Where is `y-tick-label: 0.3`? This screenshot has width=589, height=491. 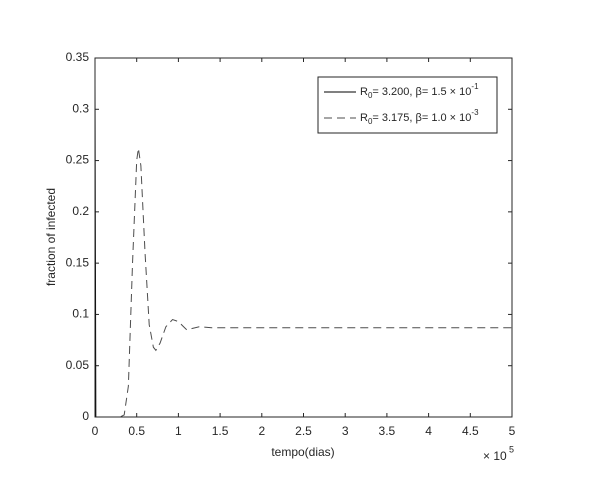 y-tick-label: 0.3 is located at coordinates (80, 108).